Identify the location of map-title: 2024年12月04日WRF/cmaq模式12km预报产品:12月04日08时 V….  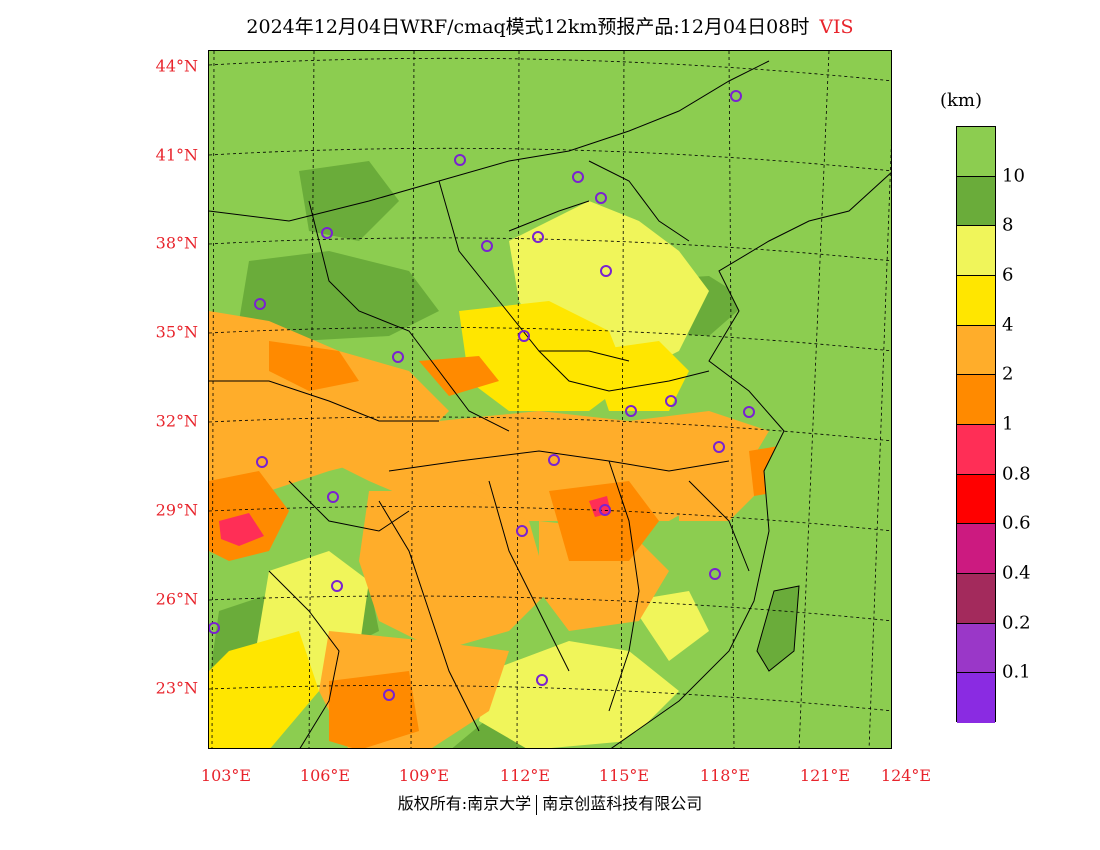
(550, 25).